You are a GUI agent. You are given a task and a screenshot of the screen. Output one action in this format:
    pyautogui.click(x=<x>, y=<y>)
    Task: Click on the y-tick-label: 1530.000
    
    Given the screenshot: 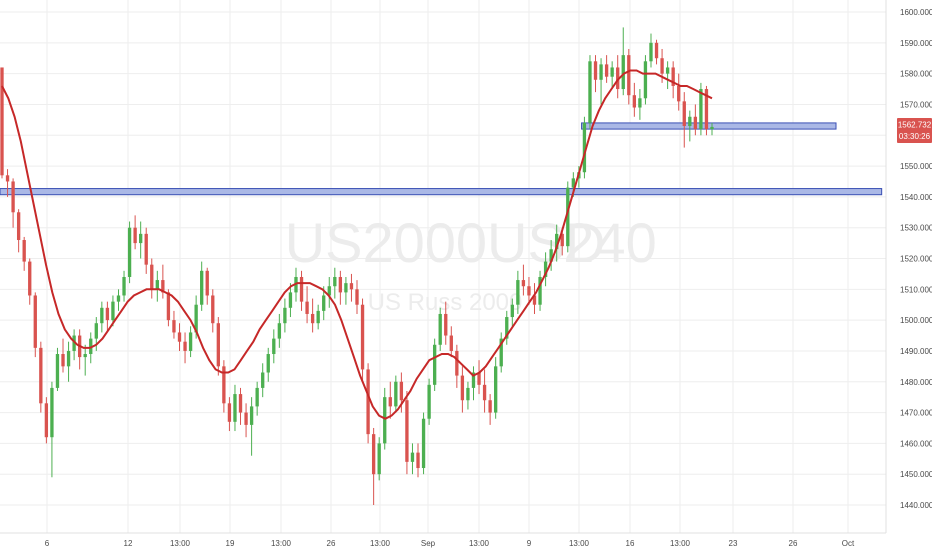 What is the action you would take?
    pyautogui.click(x=916, y=228)
    